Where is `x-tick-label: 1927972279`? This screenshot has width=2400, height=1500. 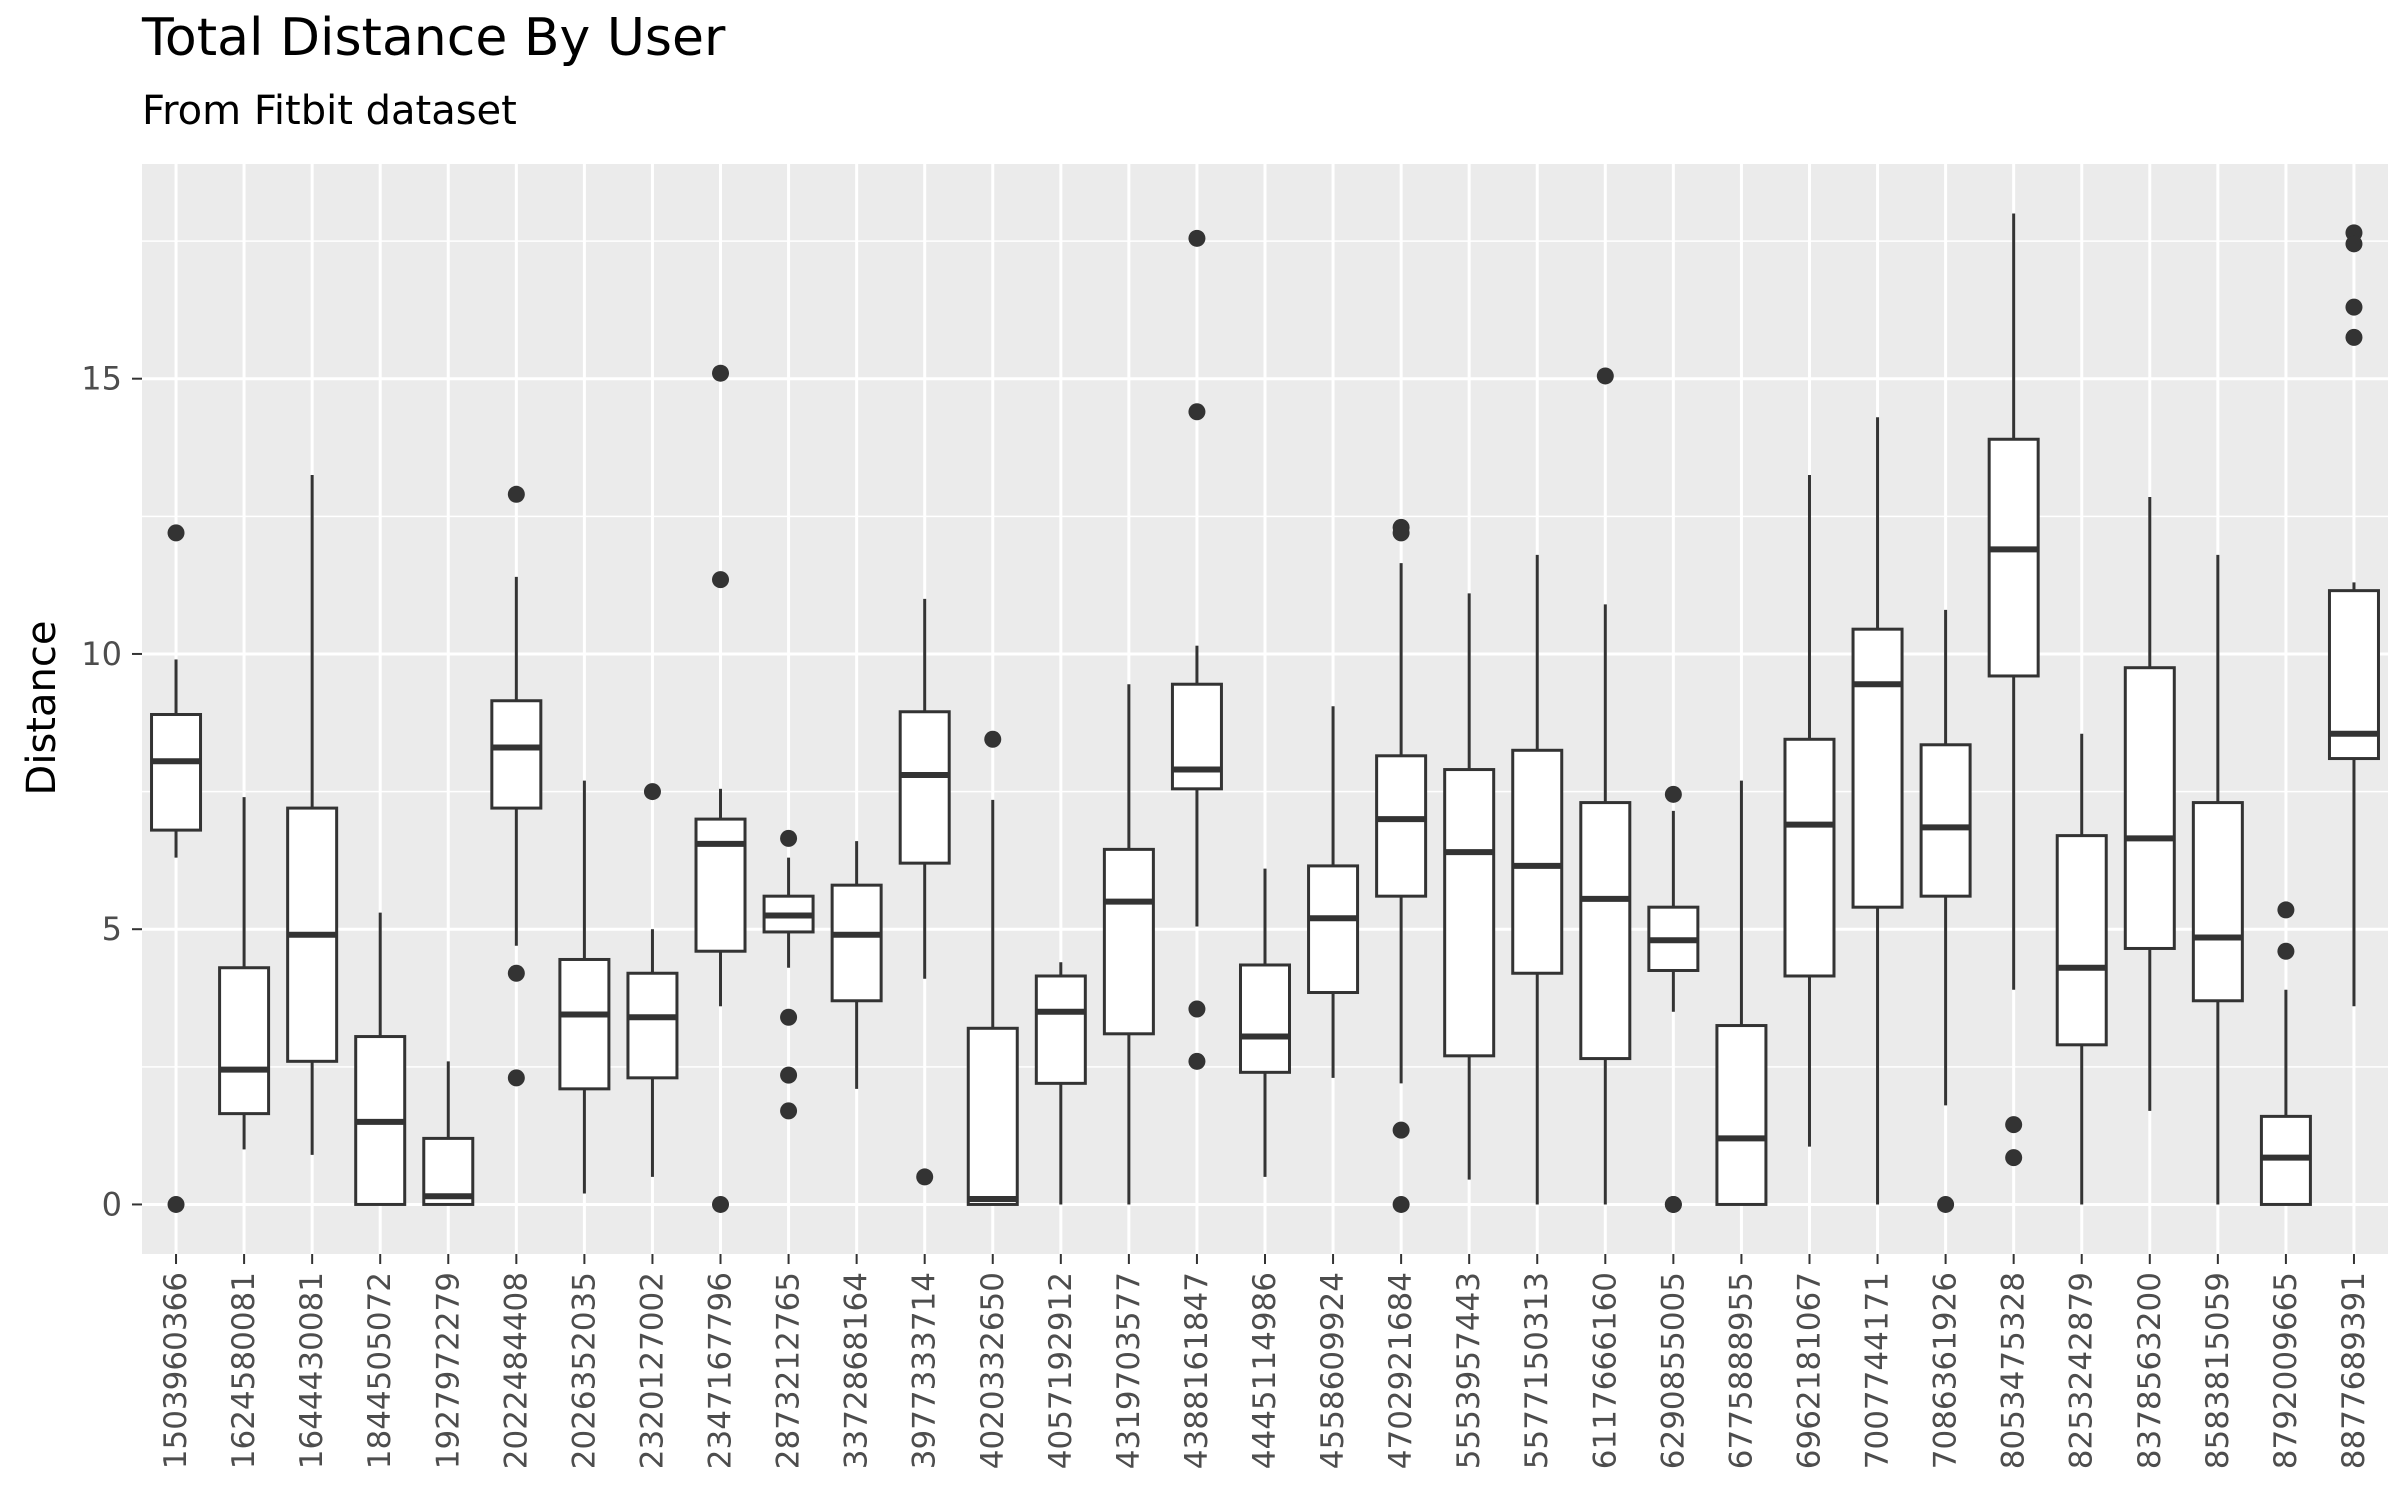 x-tick-label: 1927972279 is located at coordinates (448, 1370).